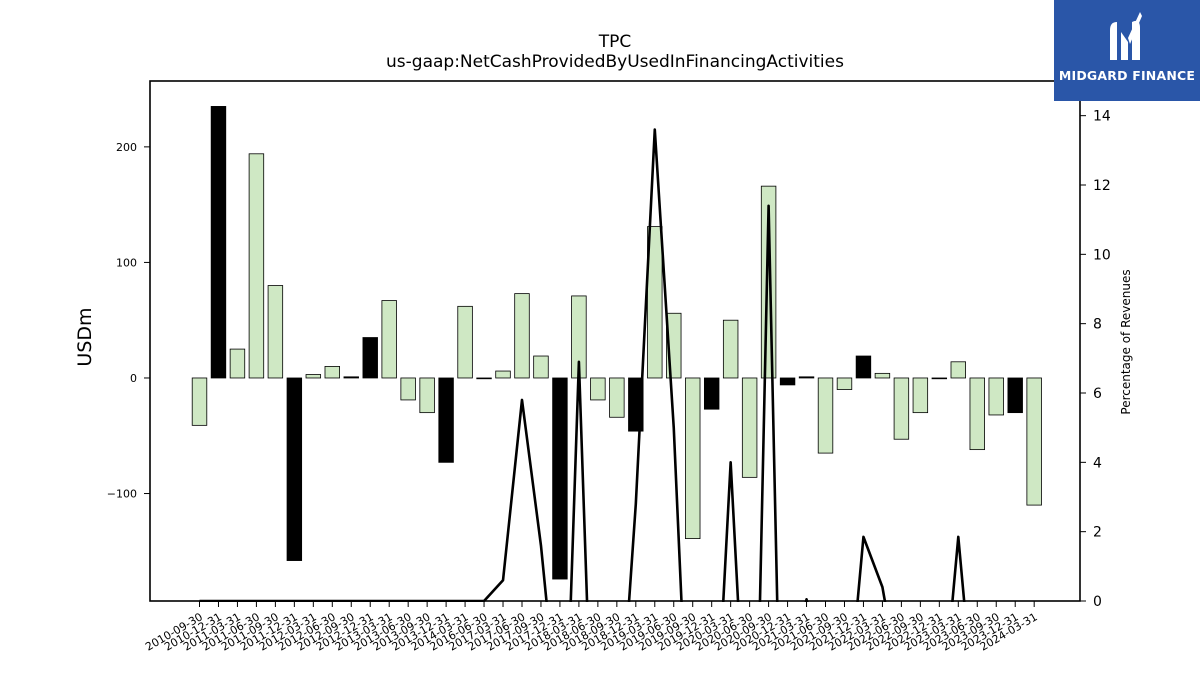  What do you see at coordinates (1097, 394) in the screenshot?
I see `y2-tick-label: 6` at bounding box center [1097, 394].